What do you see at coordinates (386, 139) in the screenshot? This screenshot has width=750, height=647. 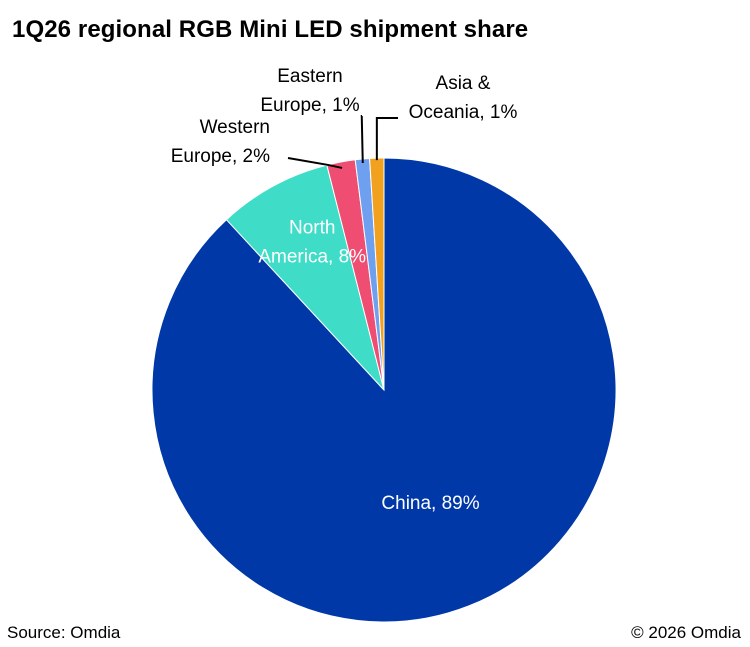 I see `leader-asia-and-oceania` at bounding box center [386, 139].